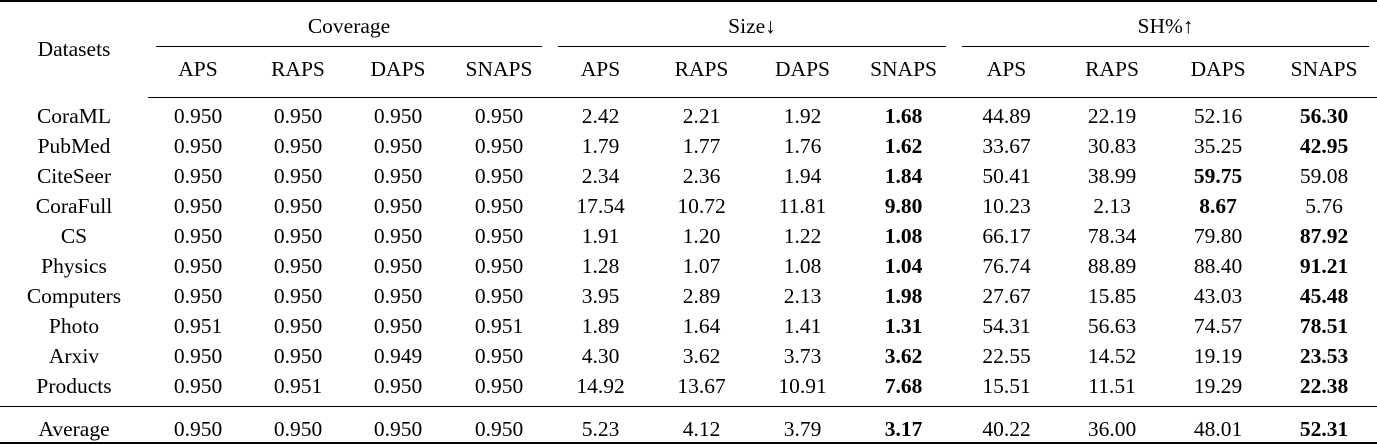 The height and width of the screenshot is (444, 1377). Describe the element at coordinates (1324, 296) in the screenshot. I see `value-cell: 45.48` at that location.